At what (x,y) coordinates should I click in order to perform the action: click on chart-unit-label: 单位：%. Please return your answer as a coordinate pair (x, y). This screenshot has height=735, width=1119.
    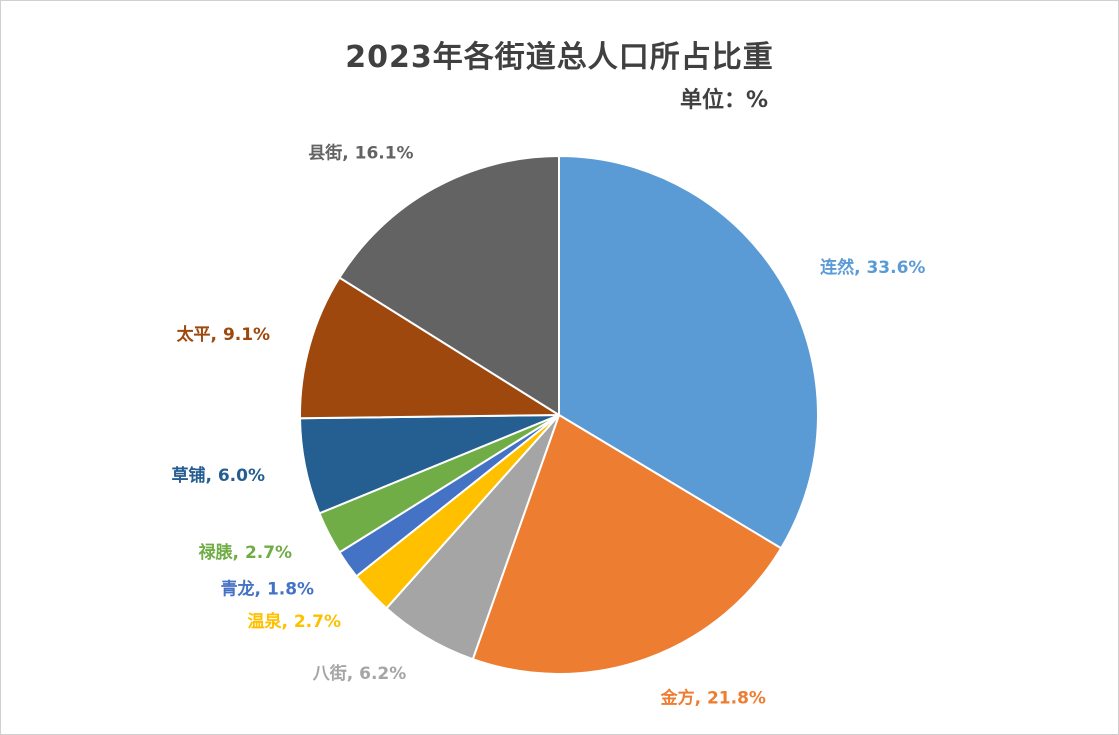
    Looking at the image, I should click on (724, 100).